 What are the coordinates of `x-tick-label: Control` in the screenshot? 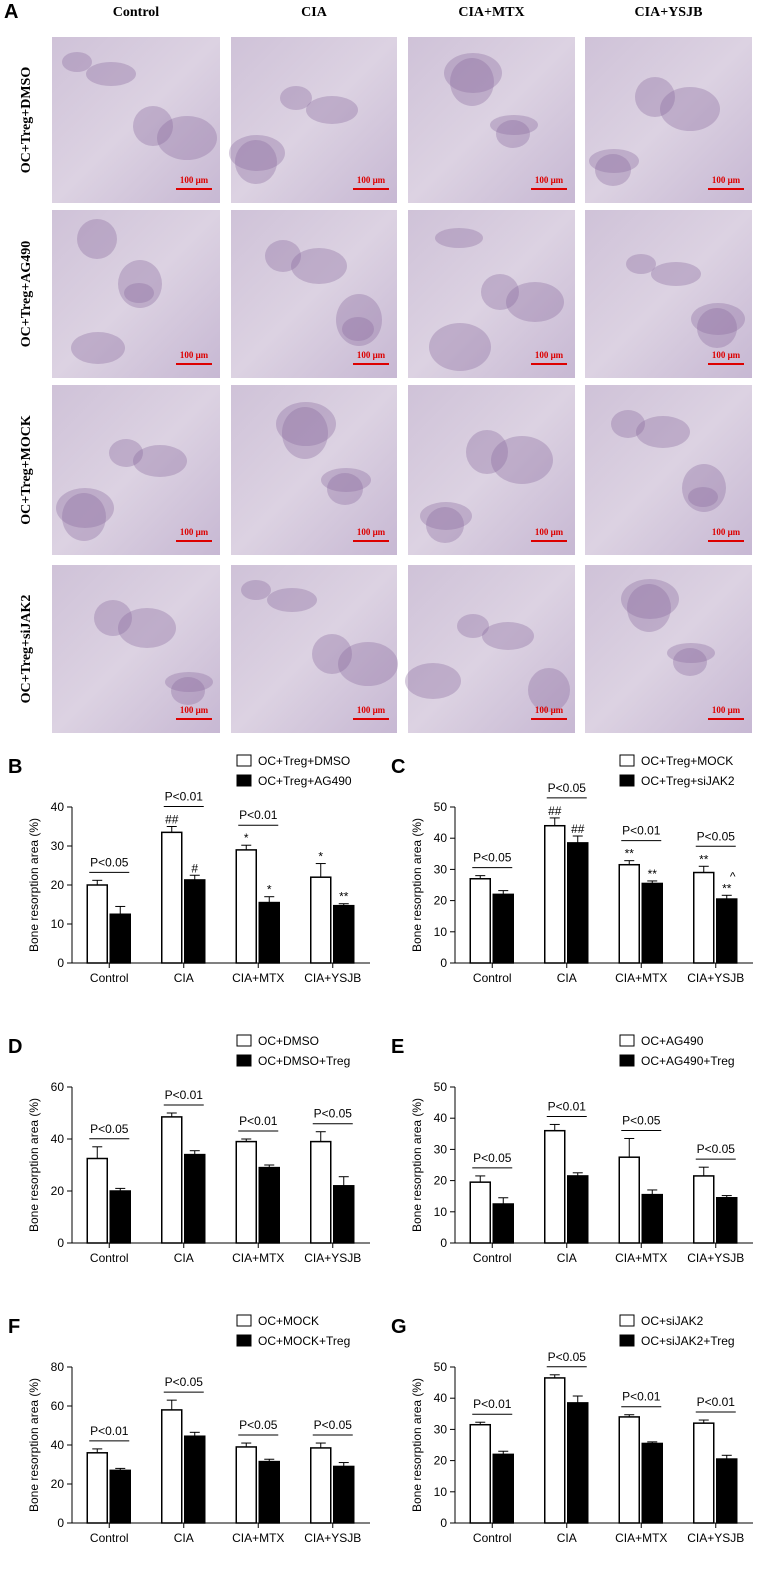 It's located at (492, 1538).